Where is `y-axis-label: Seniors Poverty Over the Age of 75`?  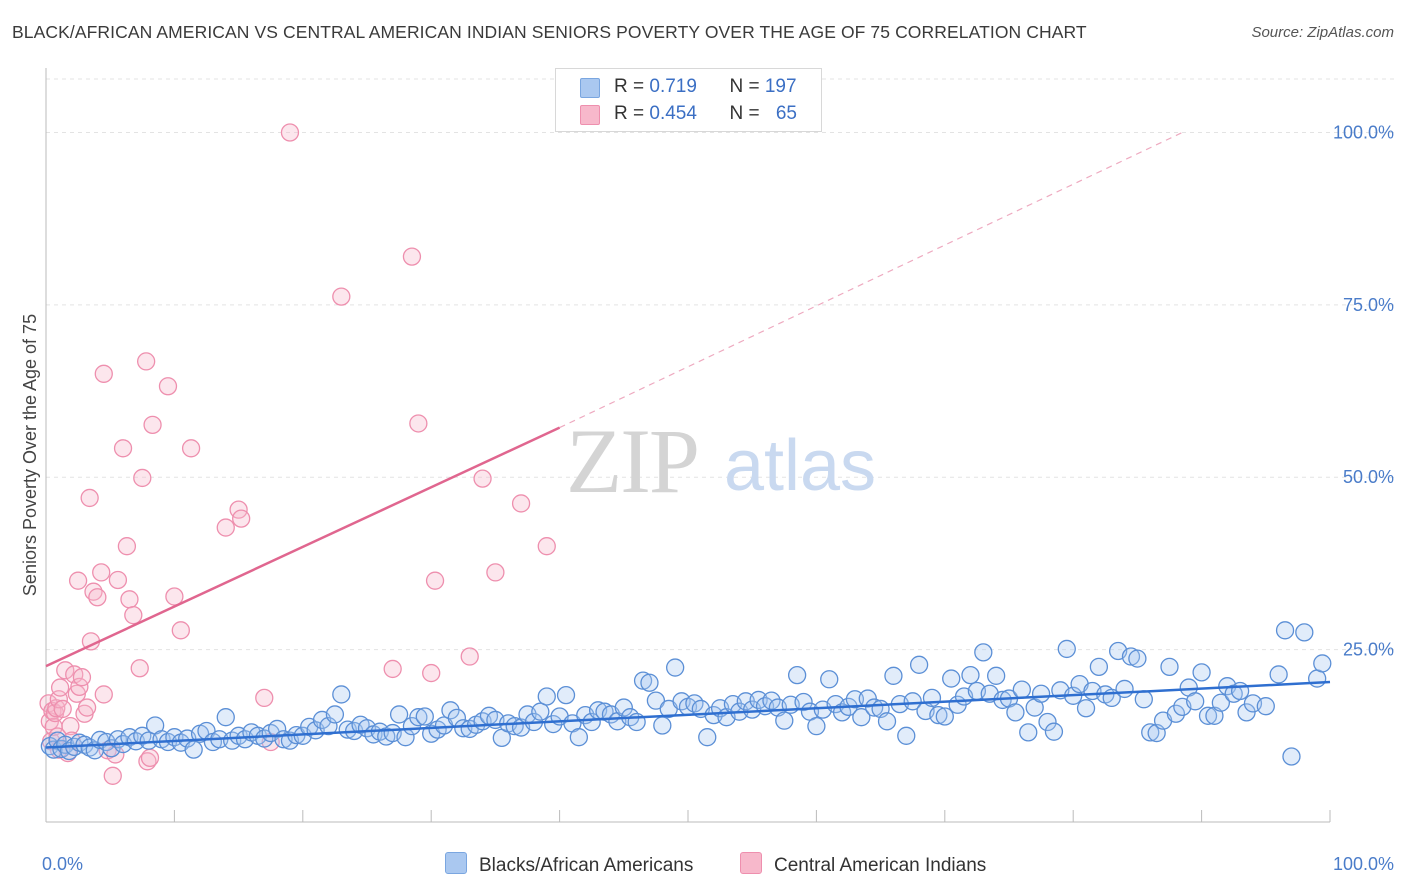 y-axis-label: Seniors Poverty Over the Age of 75 is located at coordinates (30, 455).